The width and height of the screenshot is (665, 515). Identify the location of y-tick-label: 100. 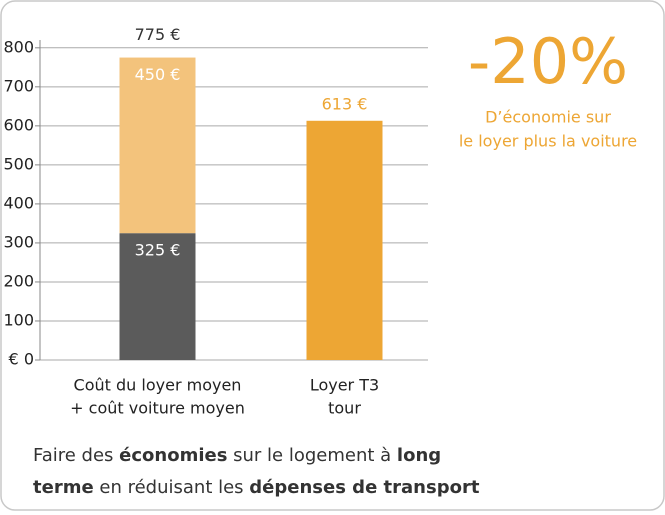
(18, 319).